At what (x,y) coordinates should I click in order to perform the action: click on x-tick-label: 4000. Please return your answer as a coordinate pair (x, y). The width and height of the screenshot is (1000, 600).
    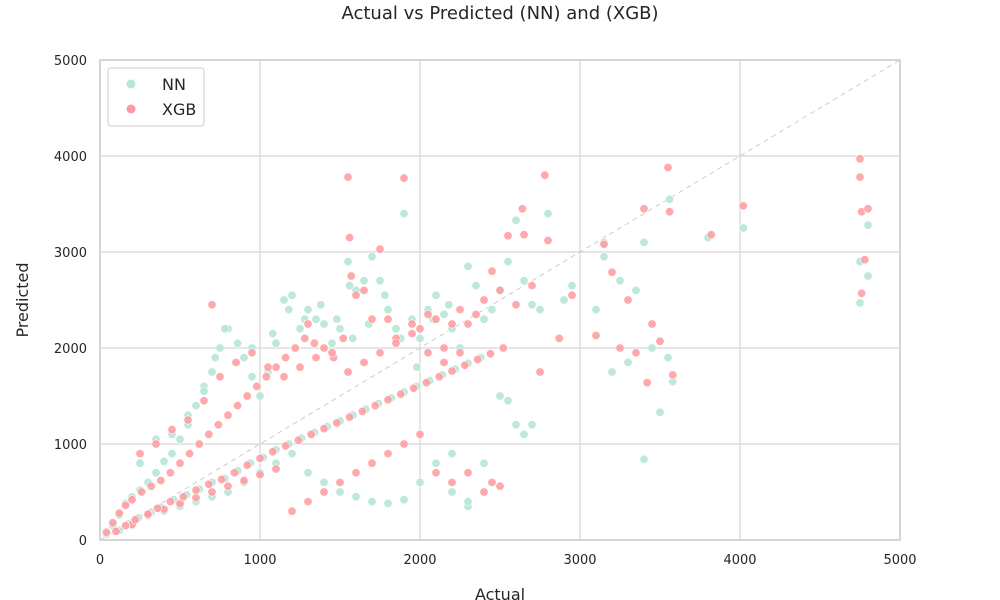
    Looking at the image, I should click on (739, 560).